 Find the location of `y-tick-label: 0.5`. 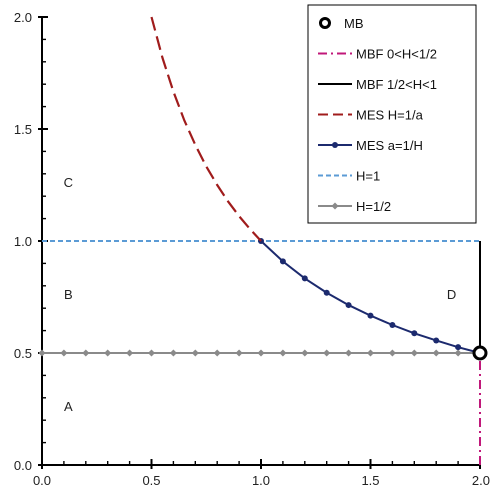

y-tick-label: 0.5 is located at coordinates (23, 353).